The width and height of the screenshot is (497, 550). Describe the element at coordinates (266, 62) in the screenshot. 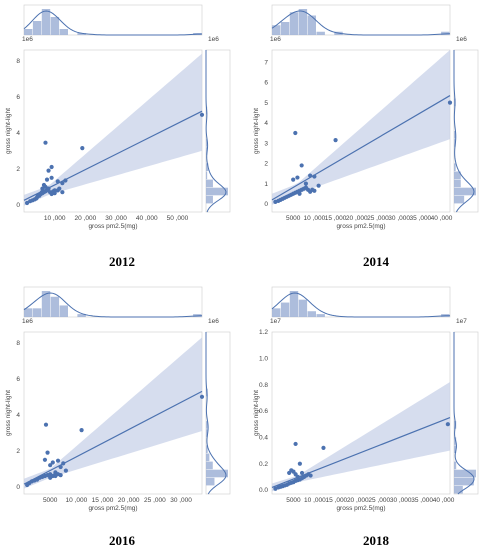

I see `y-tick-label: 7` at that location.